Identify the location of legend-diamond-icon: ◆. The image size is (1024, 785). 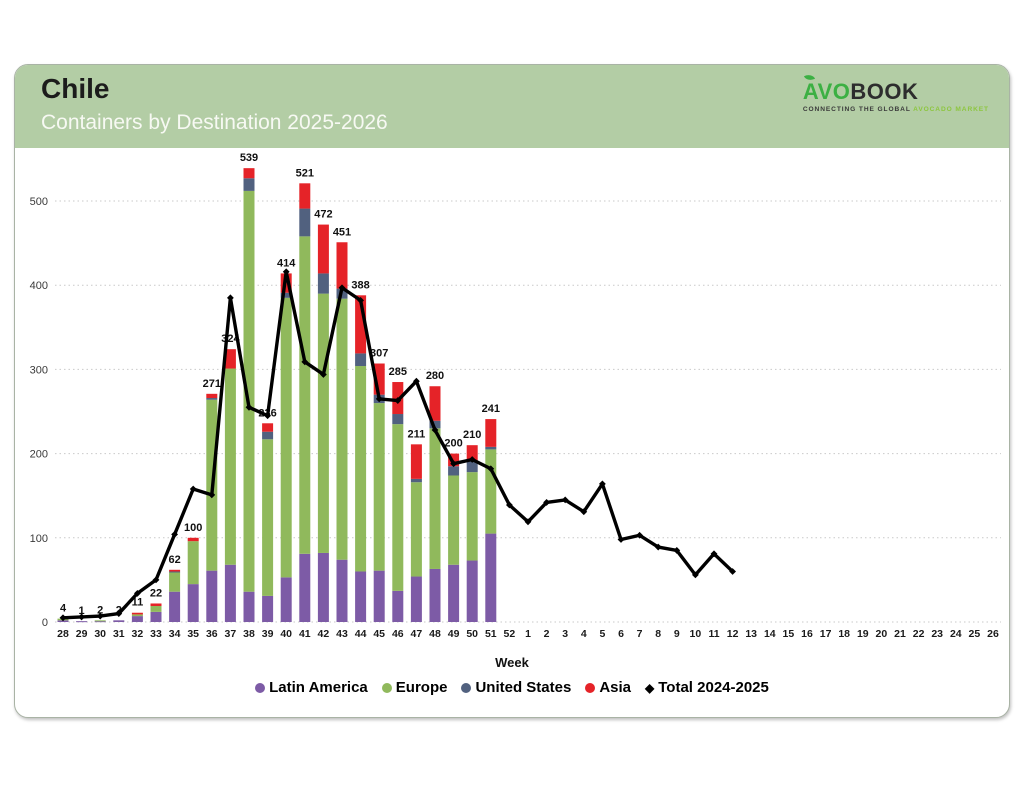
(650, 687).